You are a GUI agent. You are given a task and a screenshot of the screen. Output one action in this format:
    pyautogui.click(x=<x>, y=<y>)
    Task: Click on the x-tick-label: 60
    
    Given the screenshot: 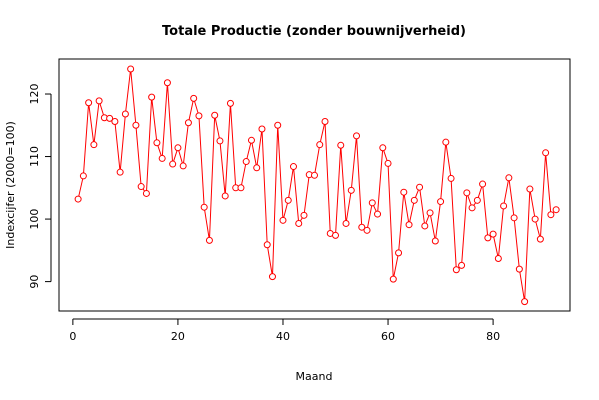 What is the action you would take?
    pyautogui.click(x=388, y=336)
    